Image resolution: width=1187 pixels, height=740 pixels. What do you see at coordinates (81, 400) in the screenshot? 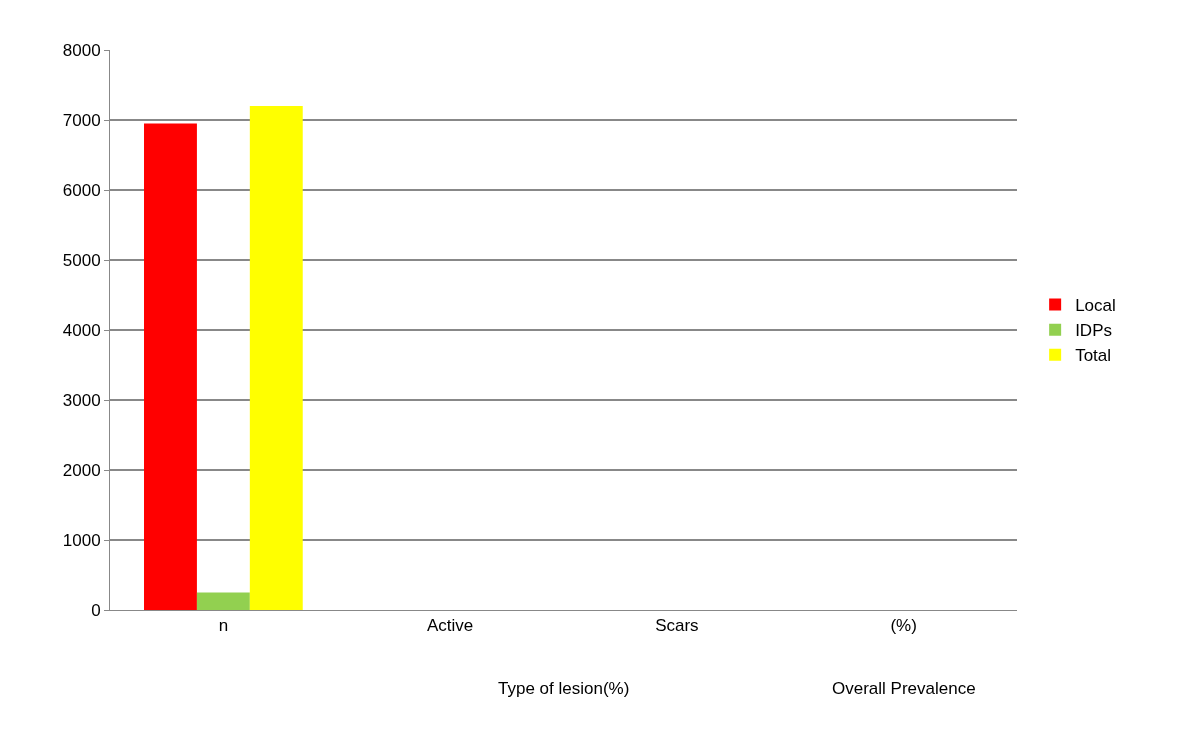
I see `y-tick-label: 3000` at bounding box center [81, 400].